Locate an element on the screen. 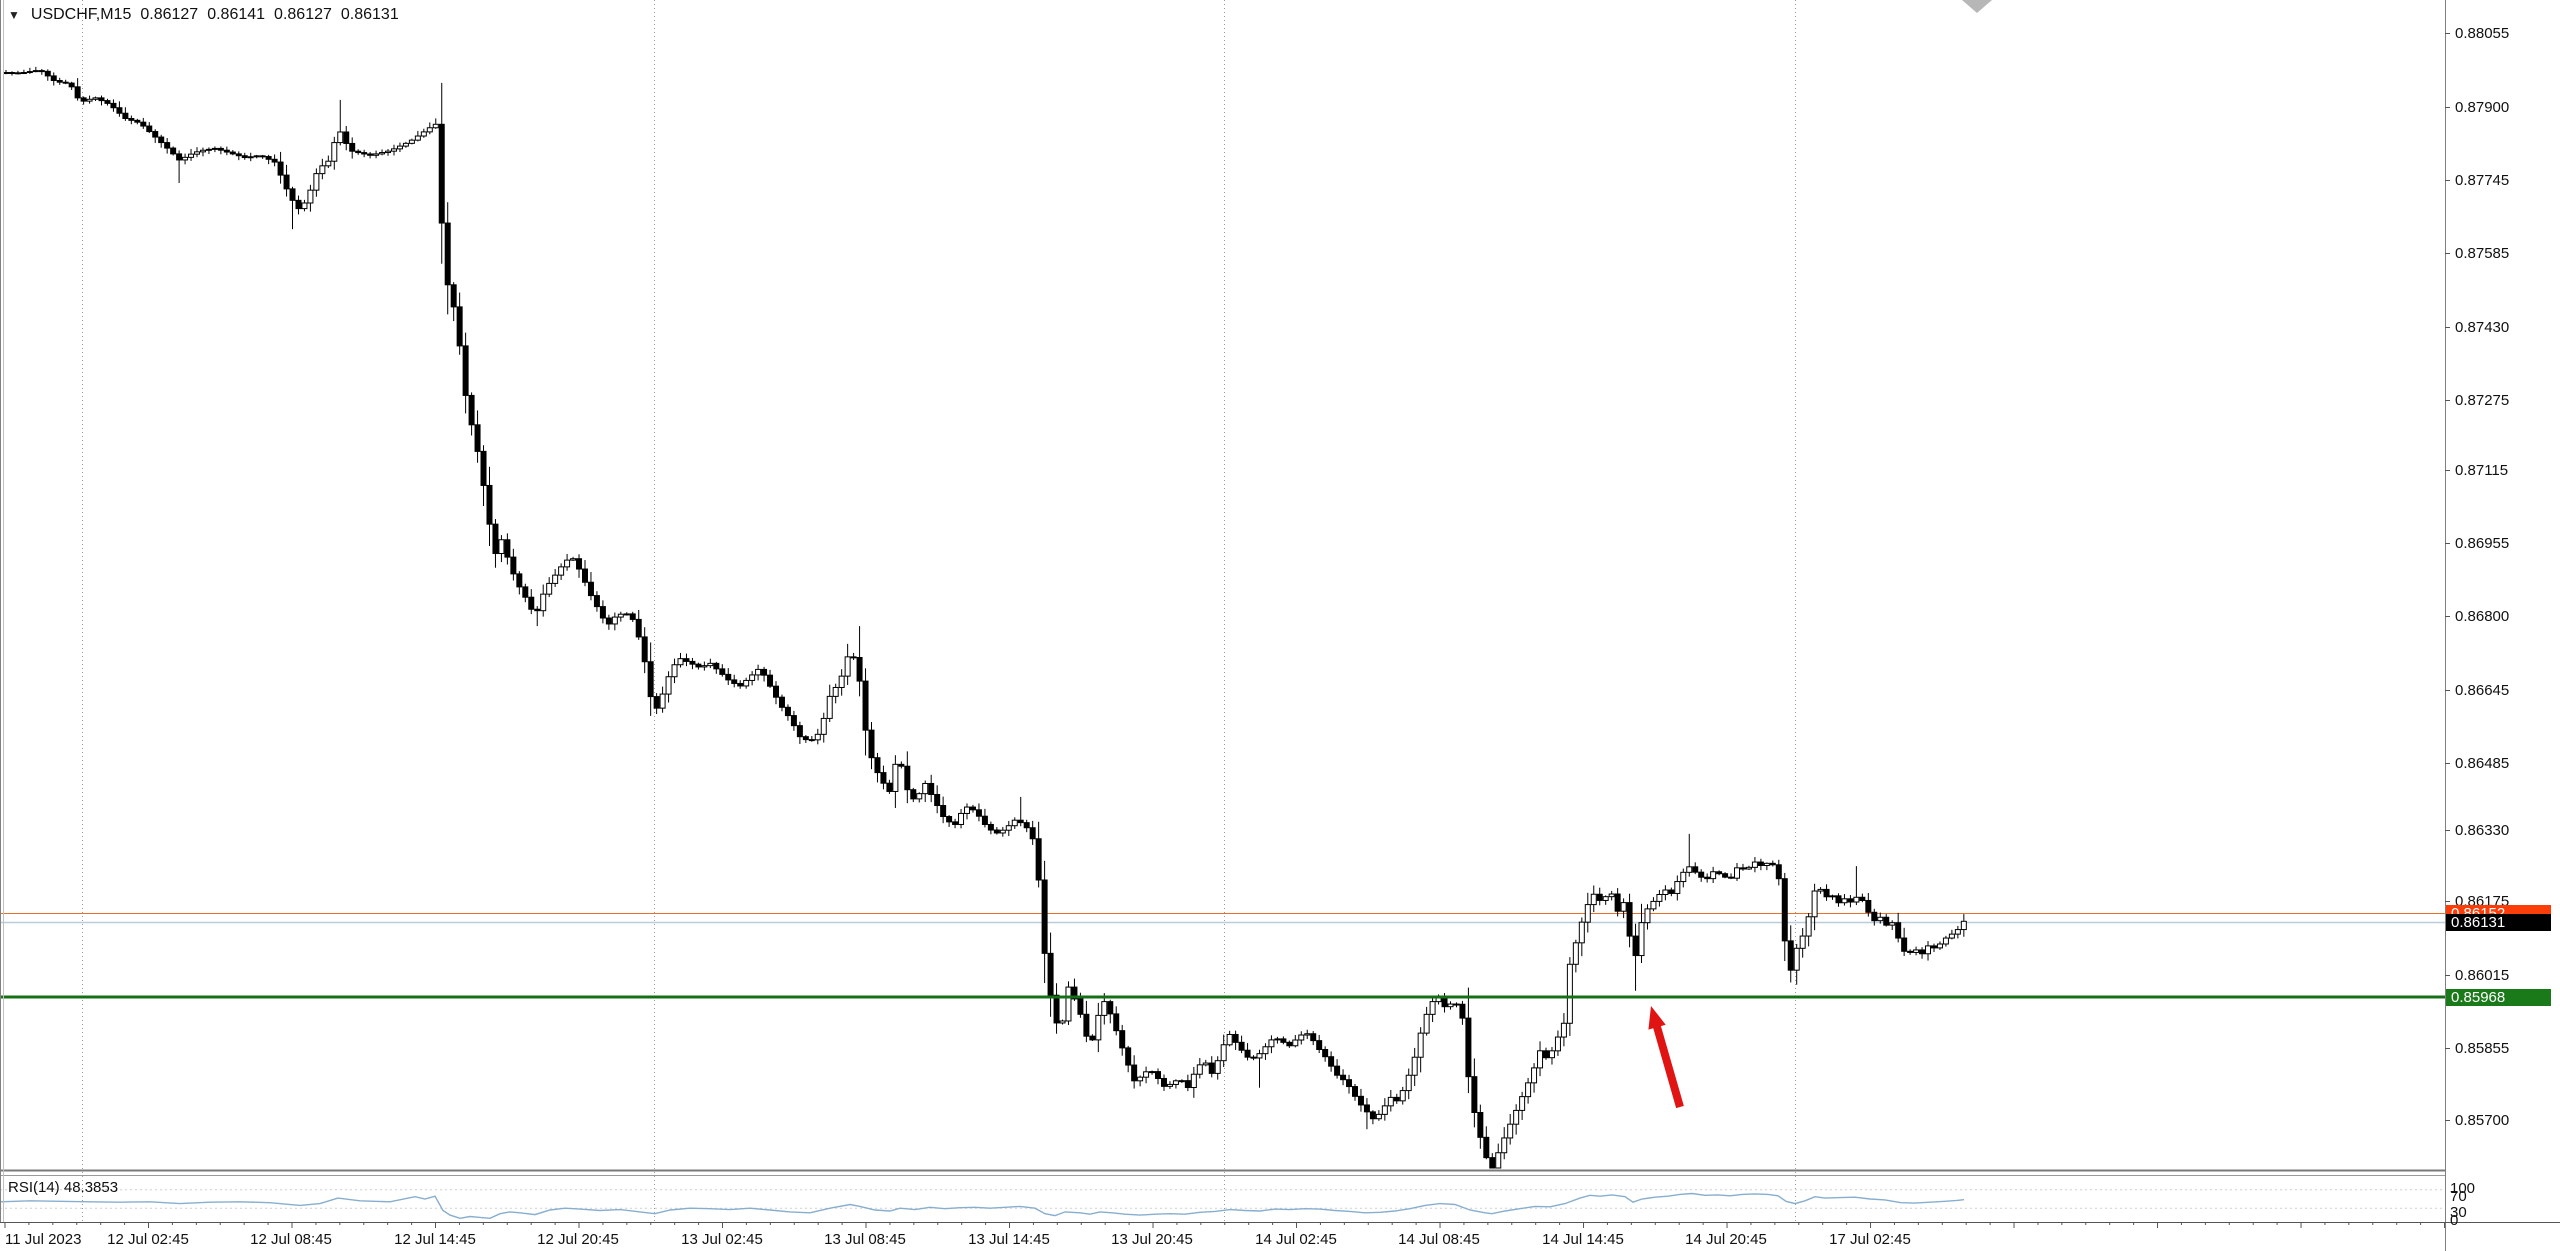 This screenshot has width=2560, height=1251. bid-price-tag: 0.86131 is located at coordinates (2498, 922).